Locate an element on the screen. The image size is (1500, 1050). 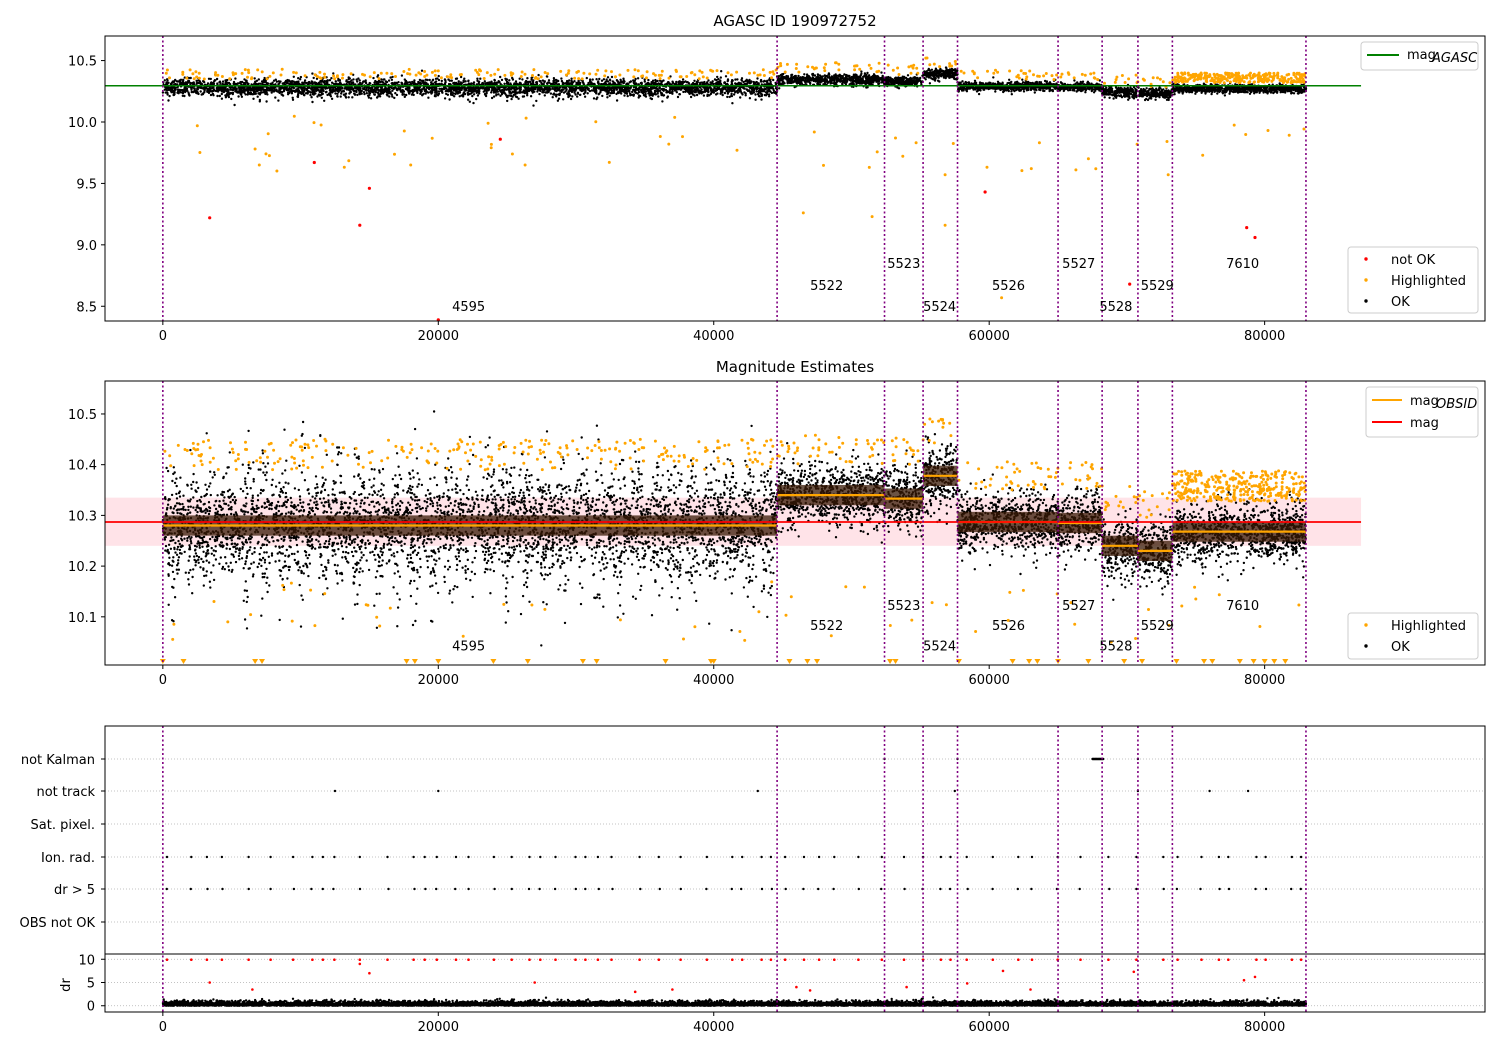
panel1-title: AGASC ID 190972752 is located at coordinates (794, 21).